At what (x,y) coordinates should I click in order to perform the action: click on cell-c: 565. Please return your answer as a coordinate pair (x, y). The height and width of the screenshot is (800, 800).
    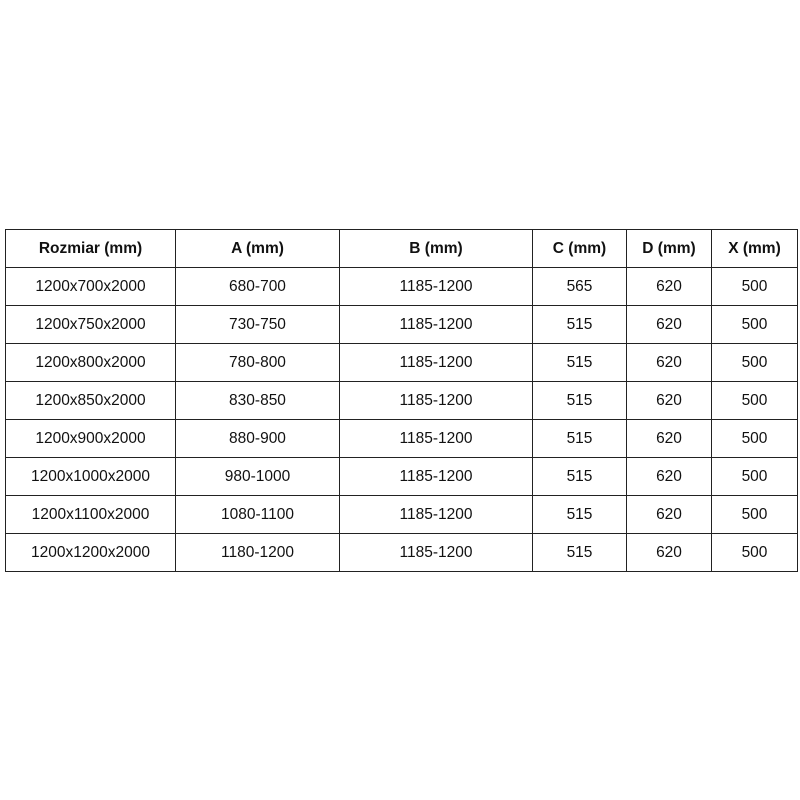
    Looking at the image, I should click on (579, 286).